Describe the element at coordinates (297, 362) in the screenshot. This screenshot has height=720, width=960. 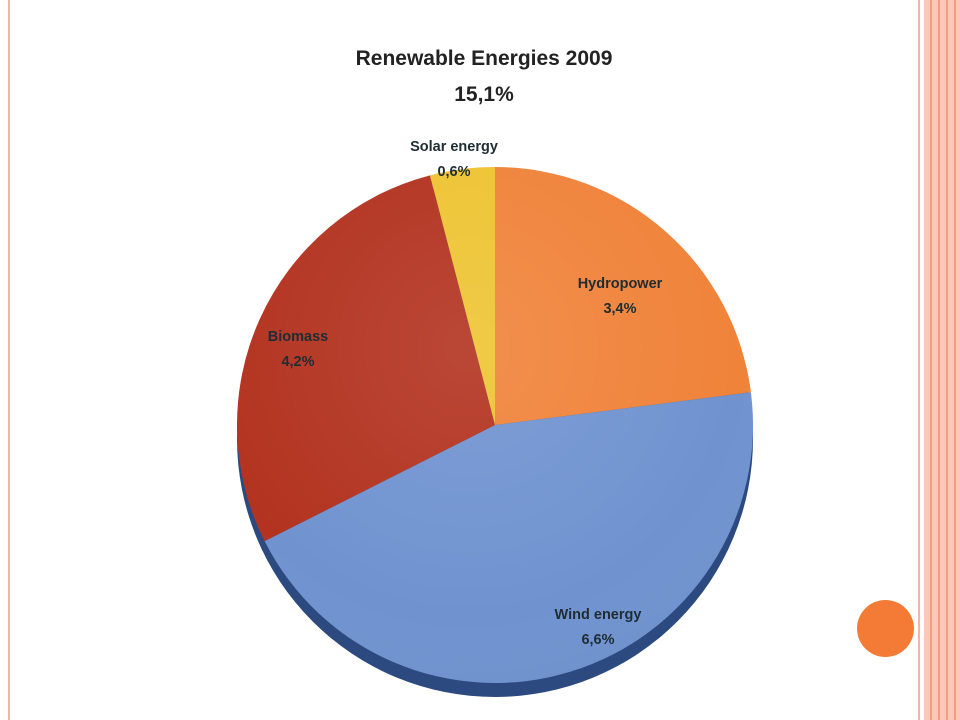
I see `slice-label-value: 4,2%` at that location.